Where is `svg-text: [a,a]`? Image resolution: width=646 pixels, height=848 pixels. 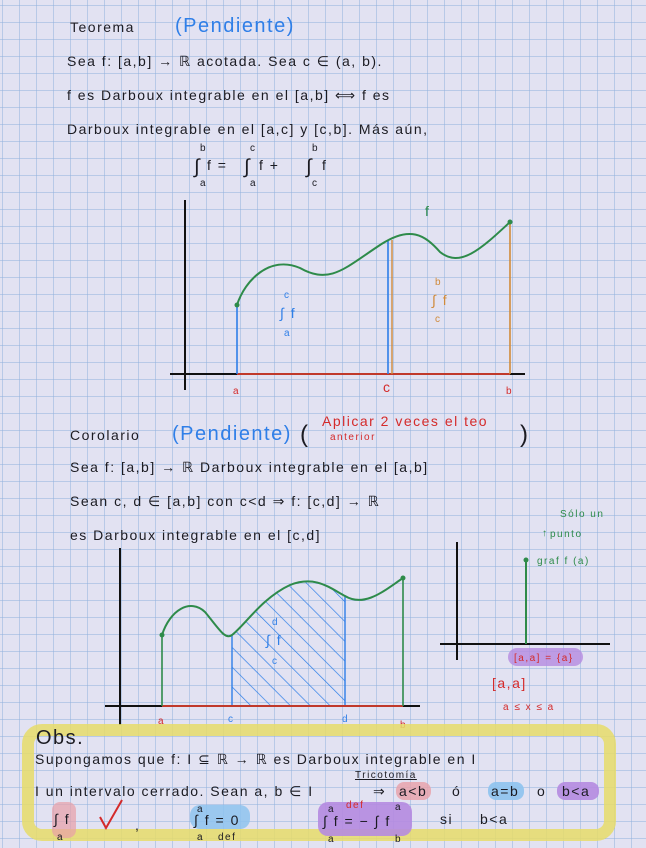
svg-text: [a,a] is located at coordinates (509, 683).